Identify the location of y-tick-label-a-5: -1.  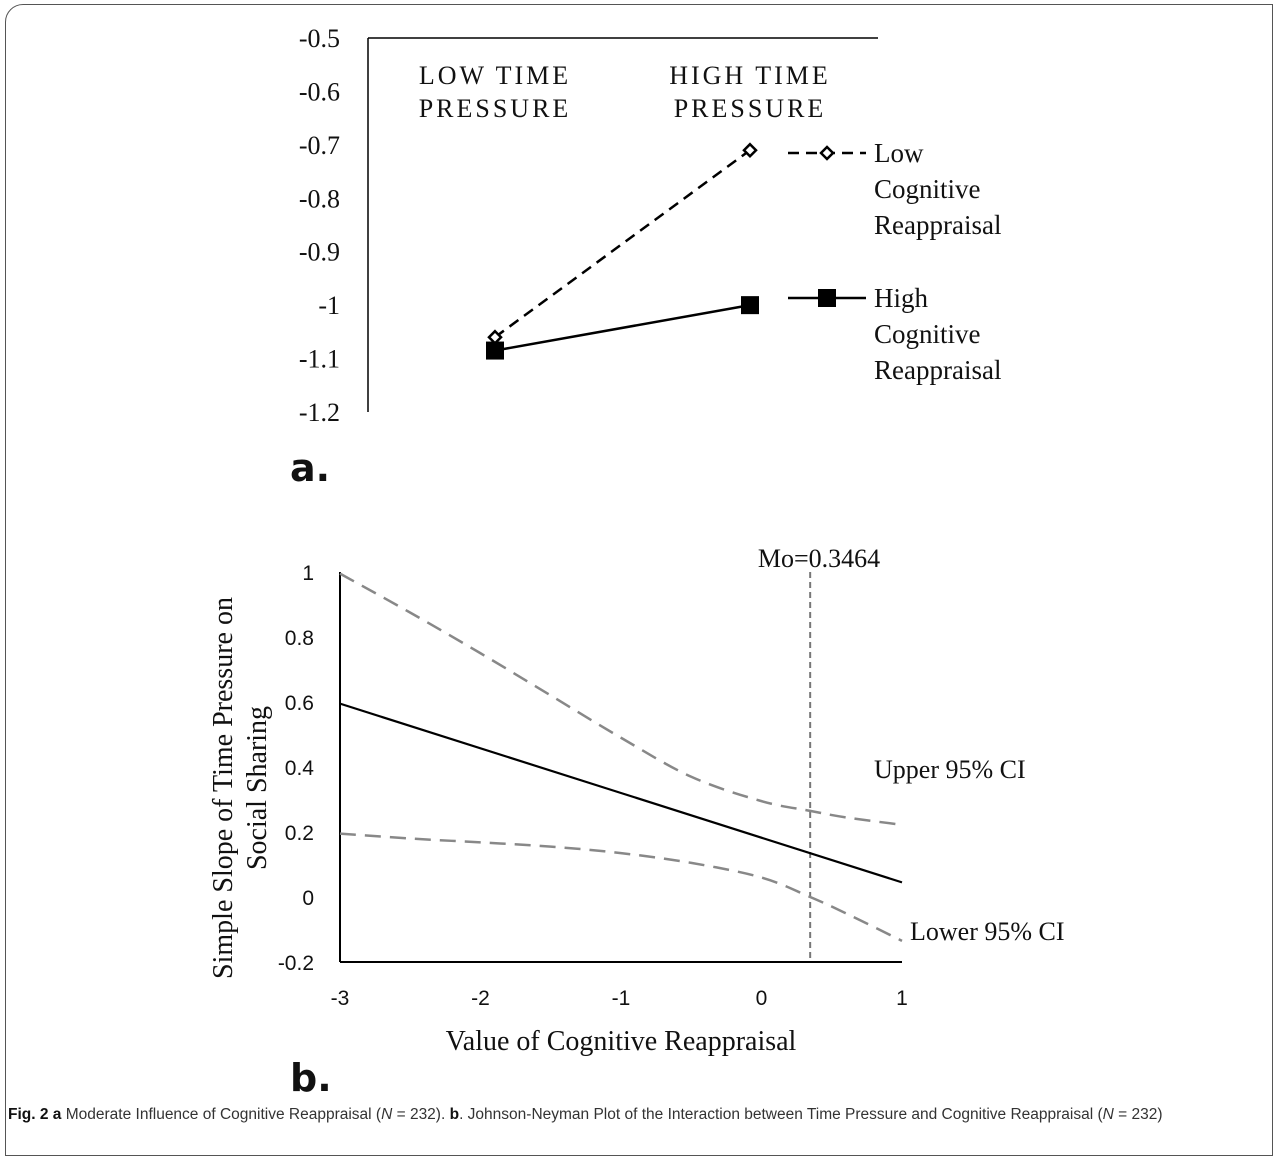
(329, 305).